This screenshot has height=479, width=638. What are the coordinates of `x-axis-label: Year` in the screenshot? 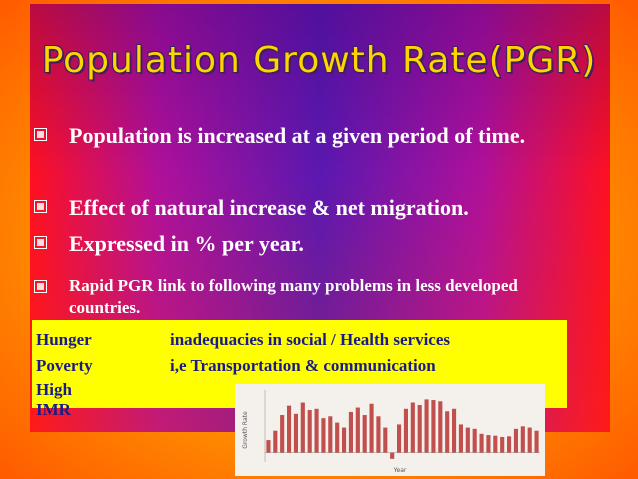 It's located at (400, 470).